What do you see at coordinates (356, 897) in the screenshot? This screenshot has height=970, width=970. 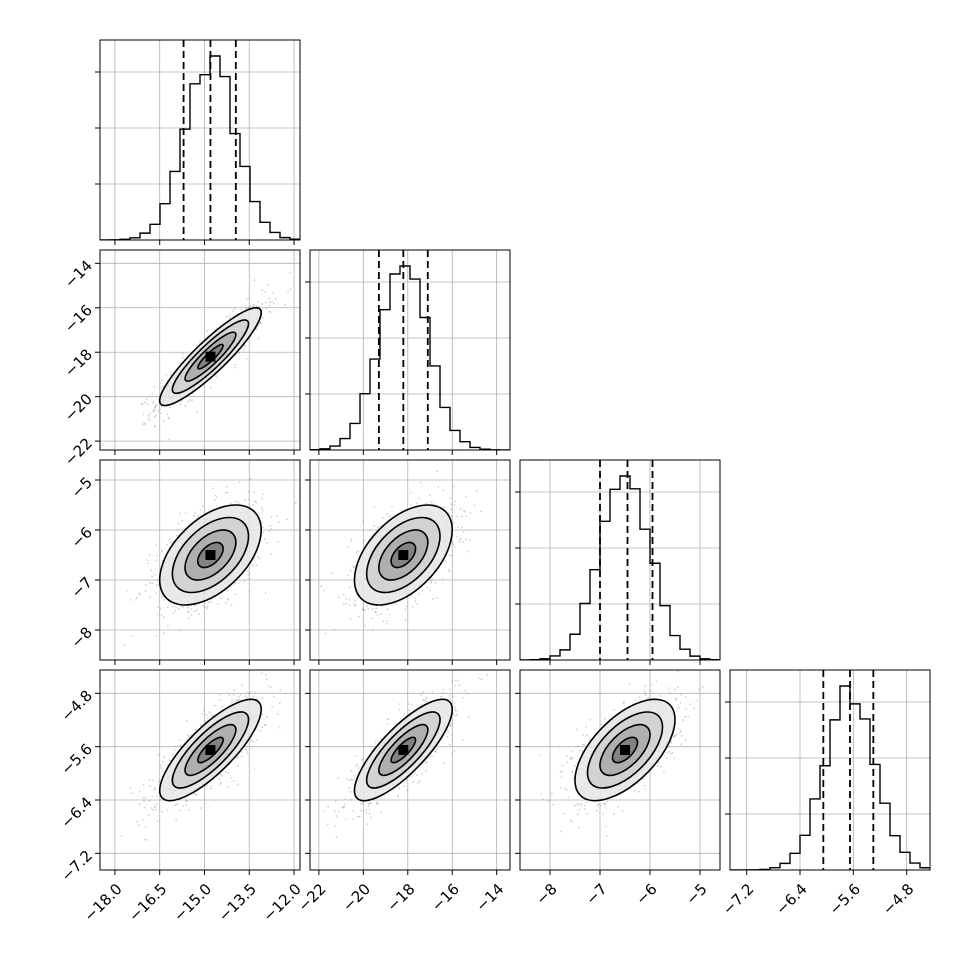 I see `x-tick-label: −20` at bounding box center [356, 897].